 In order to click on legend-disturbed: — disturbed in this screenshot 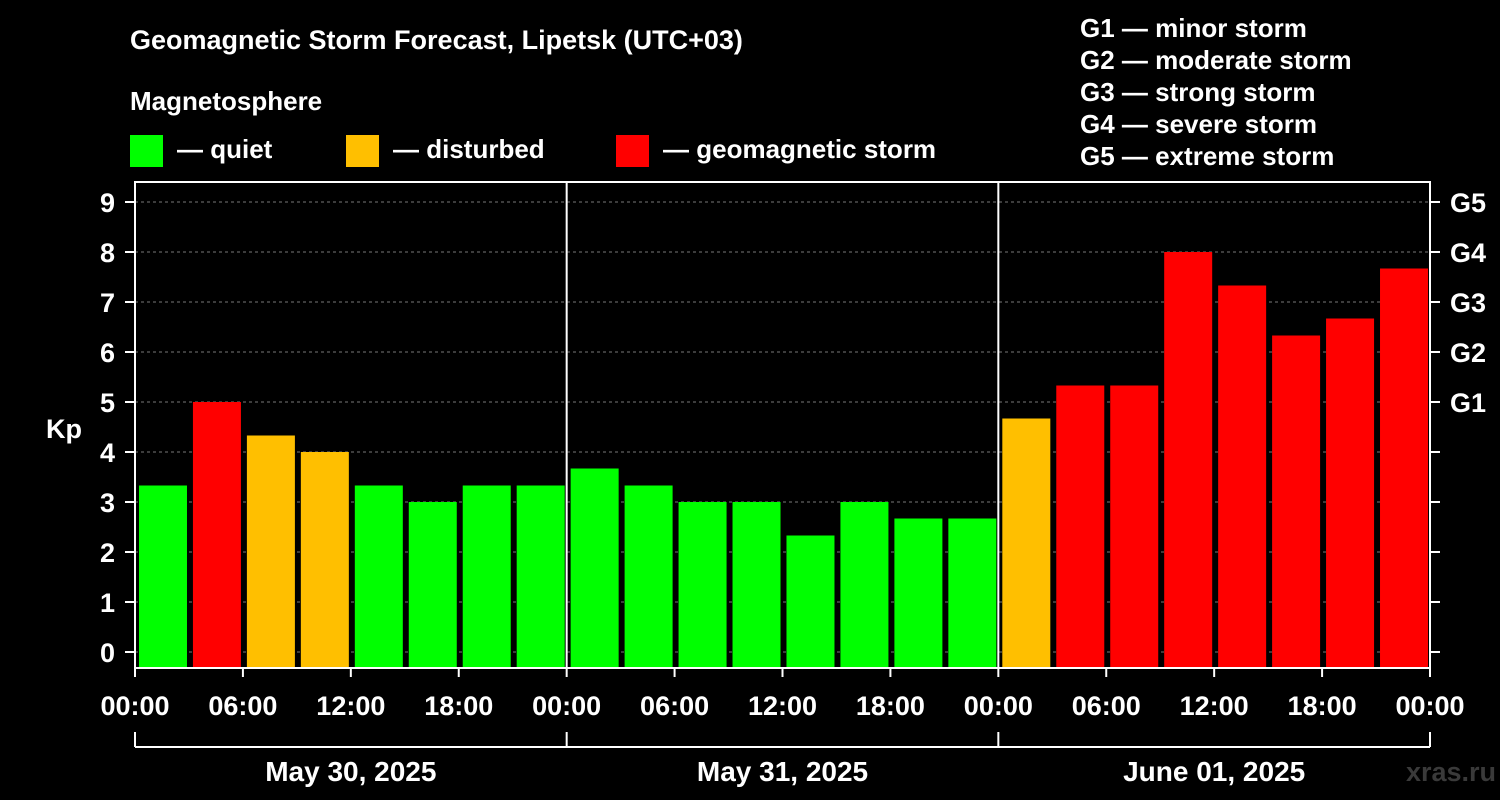, I will do `click(445, 150)`.